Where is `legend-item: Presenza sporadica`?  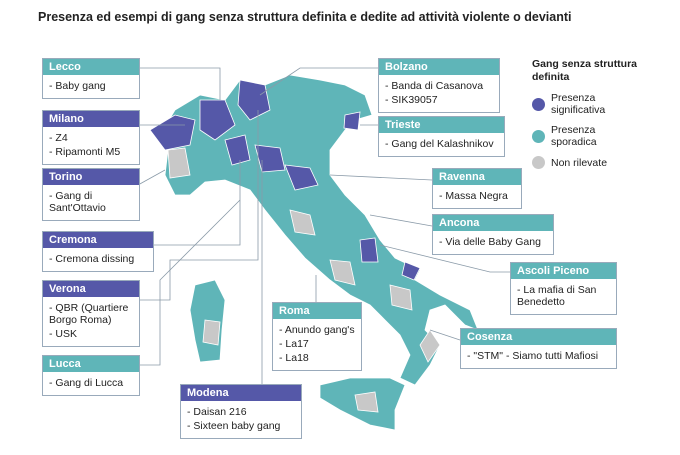
legend-item: Presenza sporadica is located at coordinates (587, 136).